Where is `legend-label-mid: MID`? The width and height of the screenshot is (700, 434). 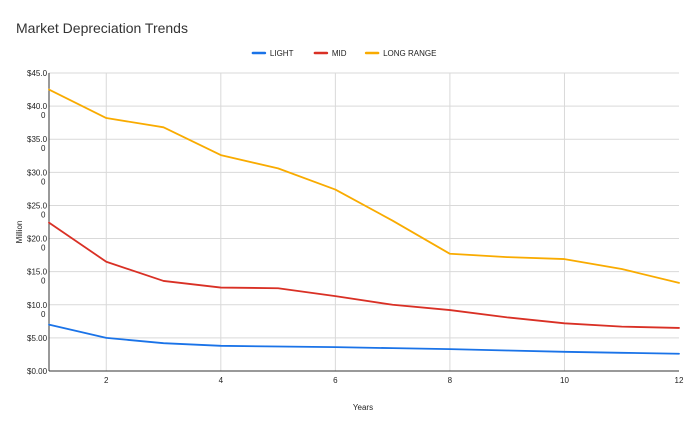
legend-label-mid: MID is located at coordinates (339, 53).